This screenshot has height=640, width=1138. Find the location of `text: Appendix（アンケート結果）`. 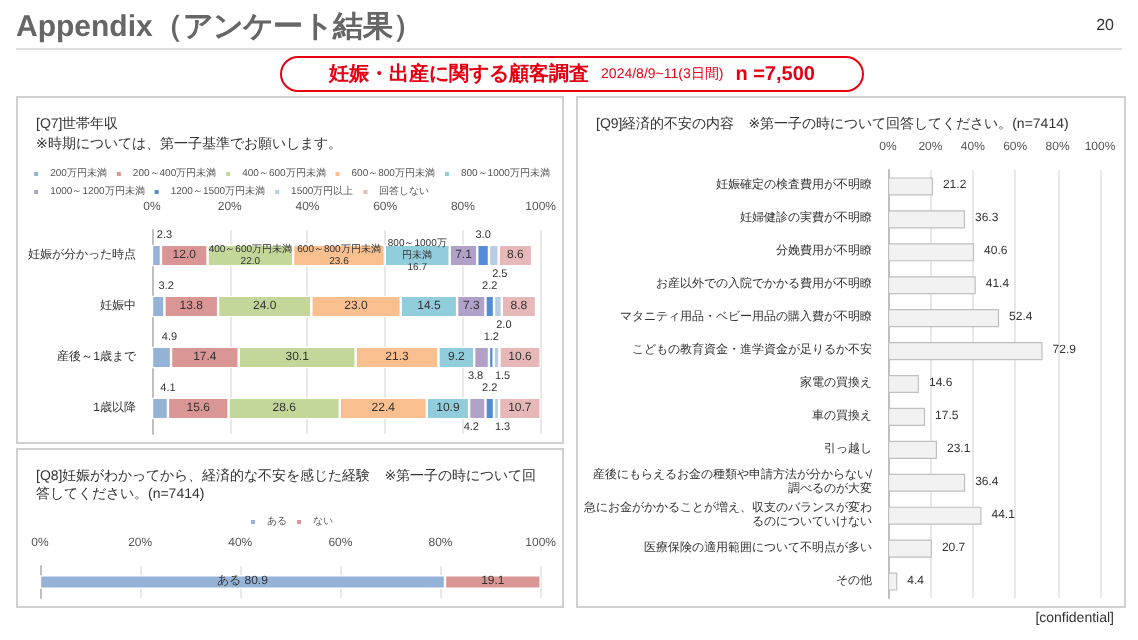

text: Appendix（アンケート結果） is located at coordinates (219, 27).